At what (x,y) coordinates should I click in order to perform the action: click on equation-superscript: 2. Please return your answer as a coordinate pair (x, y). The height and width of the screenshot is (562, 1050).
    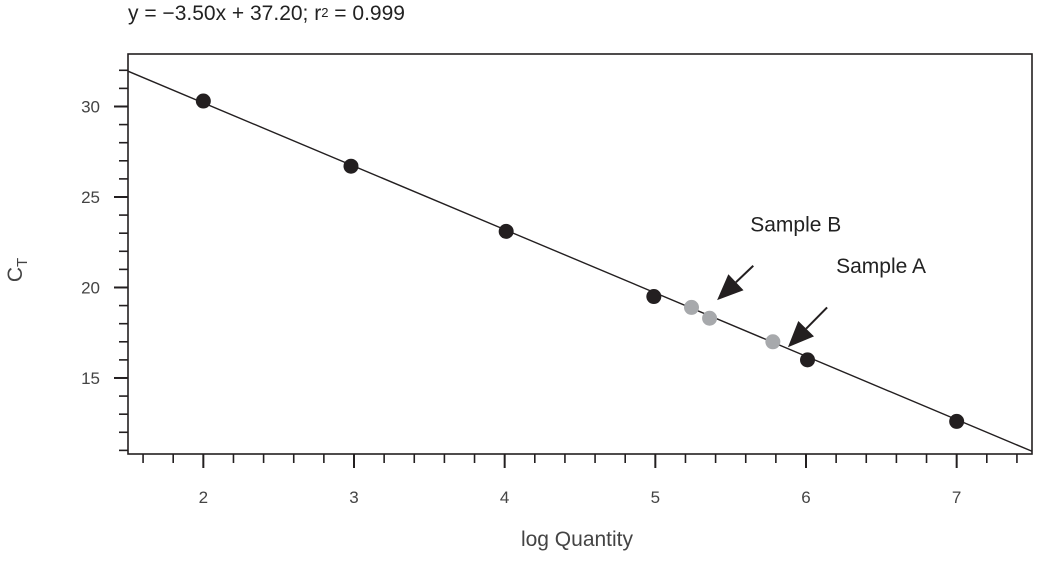
    Looking at the image, I should click on (325, 12).